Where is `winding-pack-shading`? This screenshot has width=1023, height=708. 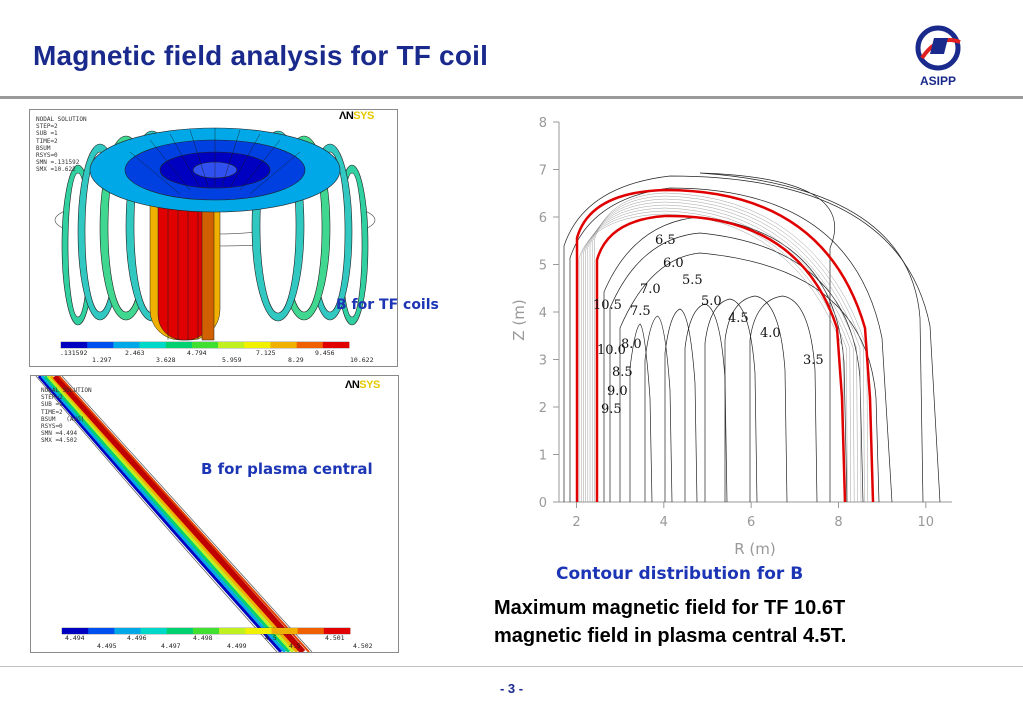
winding-pack-shading is located at coordinates (723, 347).